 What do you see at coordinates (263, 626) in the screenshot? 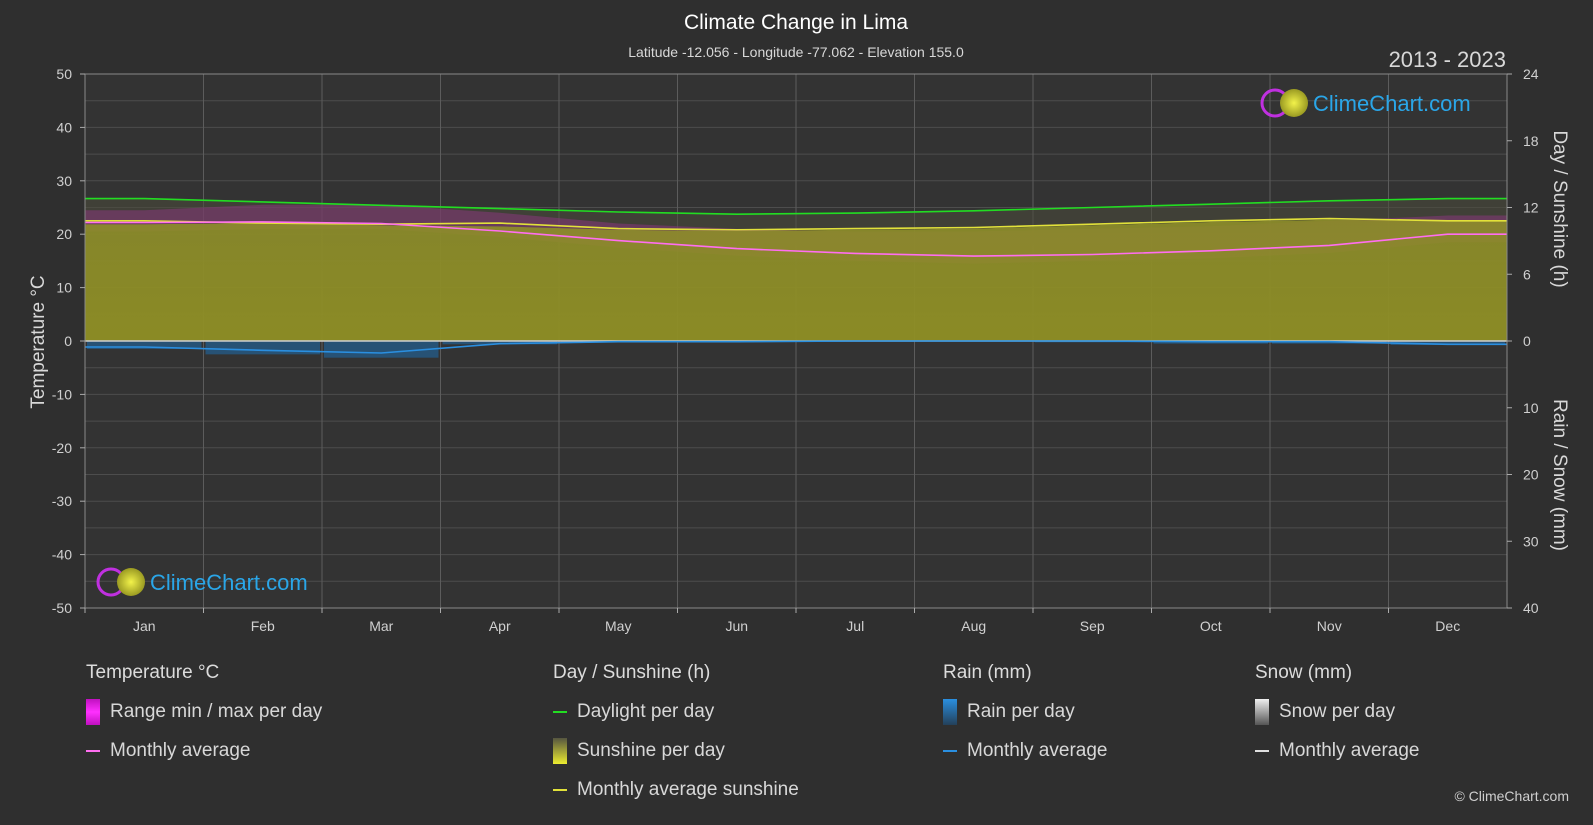
I see `month-label: Feb` at bounding box center [263, 626].